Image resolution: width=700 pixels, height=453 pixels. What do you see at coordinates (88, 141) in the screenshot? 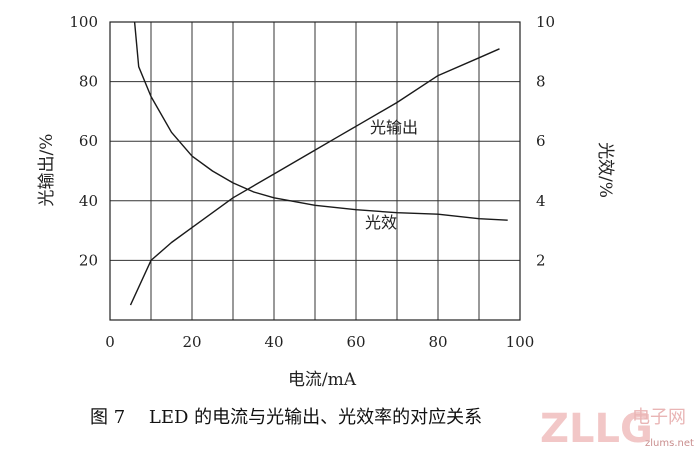
I see `y-left-tick-label: 60` at bounding box center [88, 141].